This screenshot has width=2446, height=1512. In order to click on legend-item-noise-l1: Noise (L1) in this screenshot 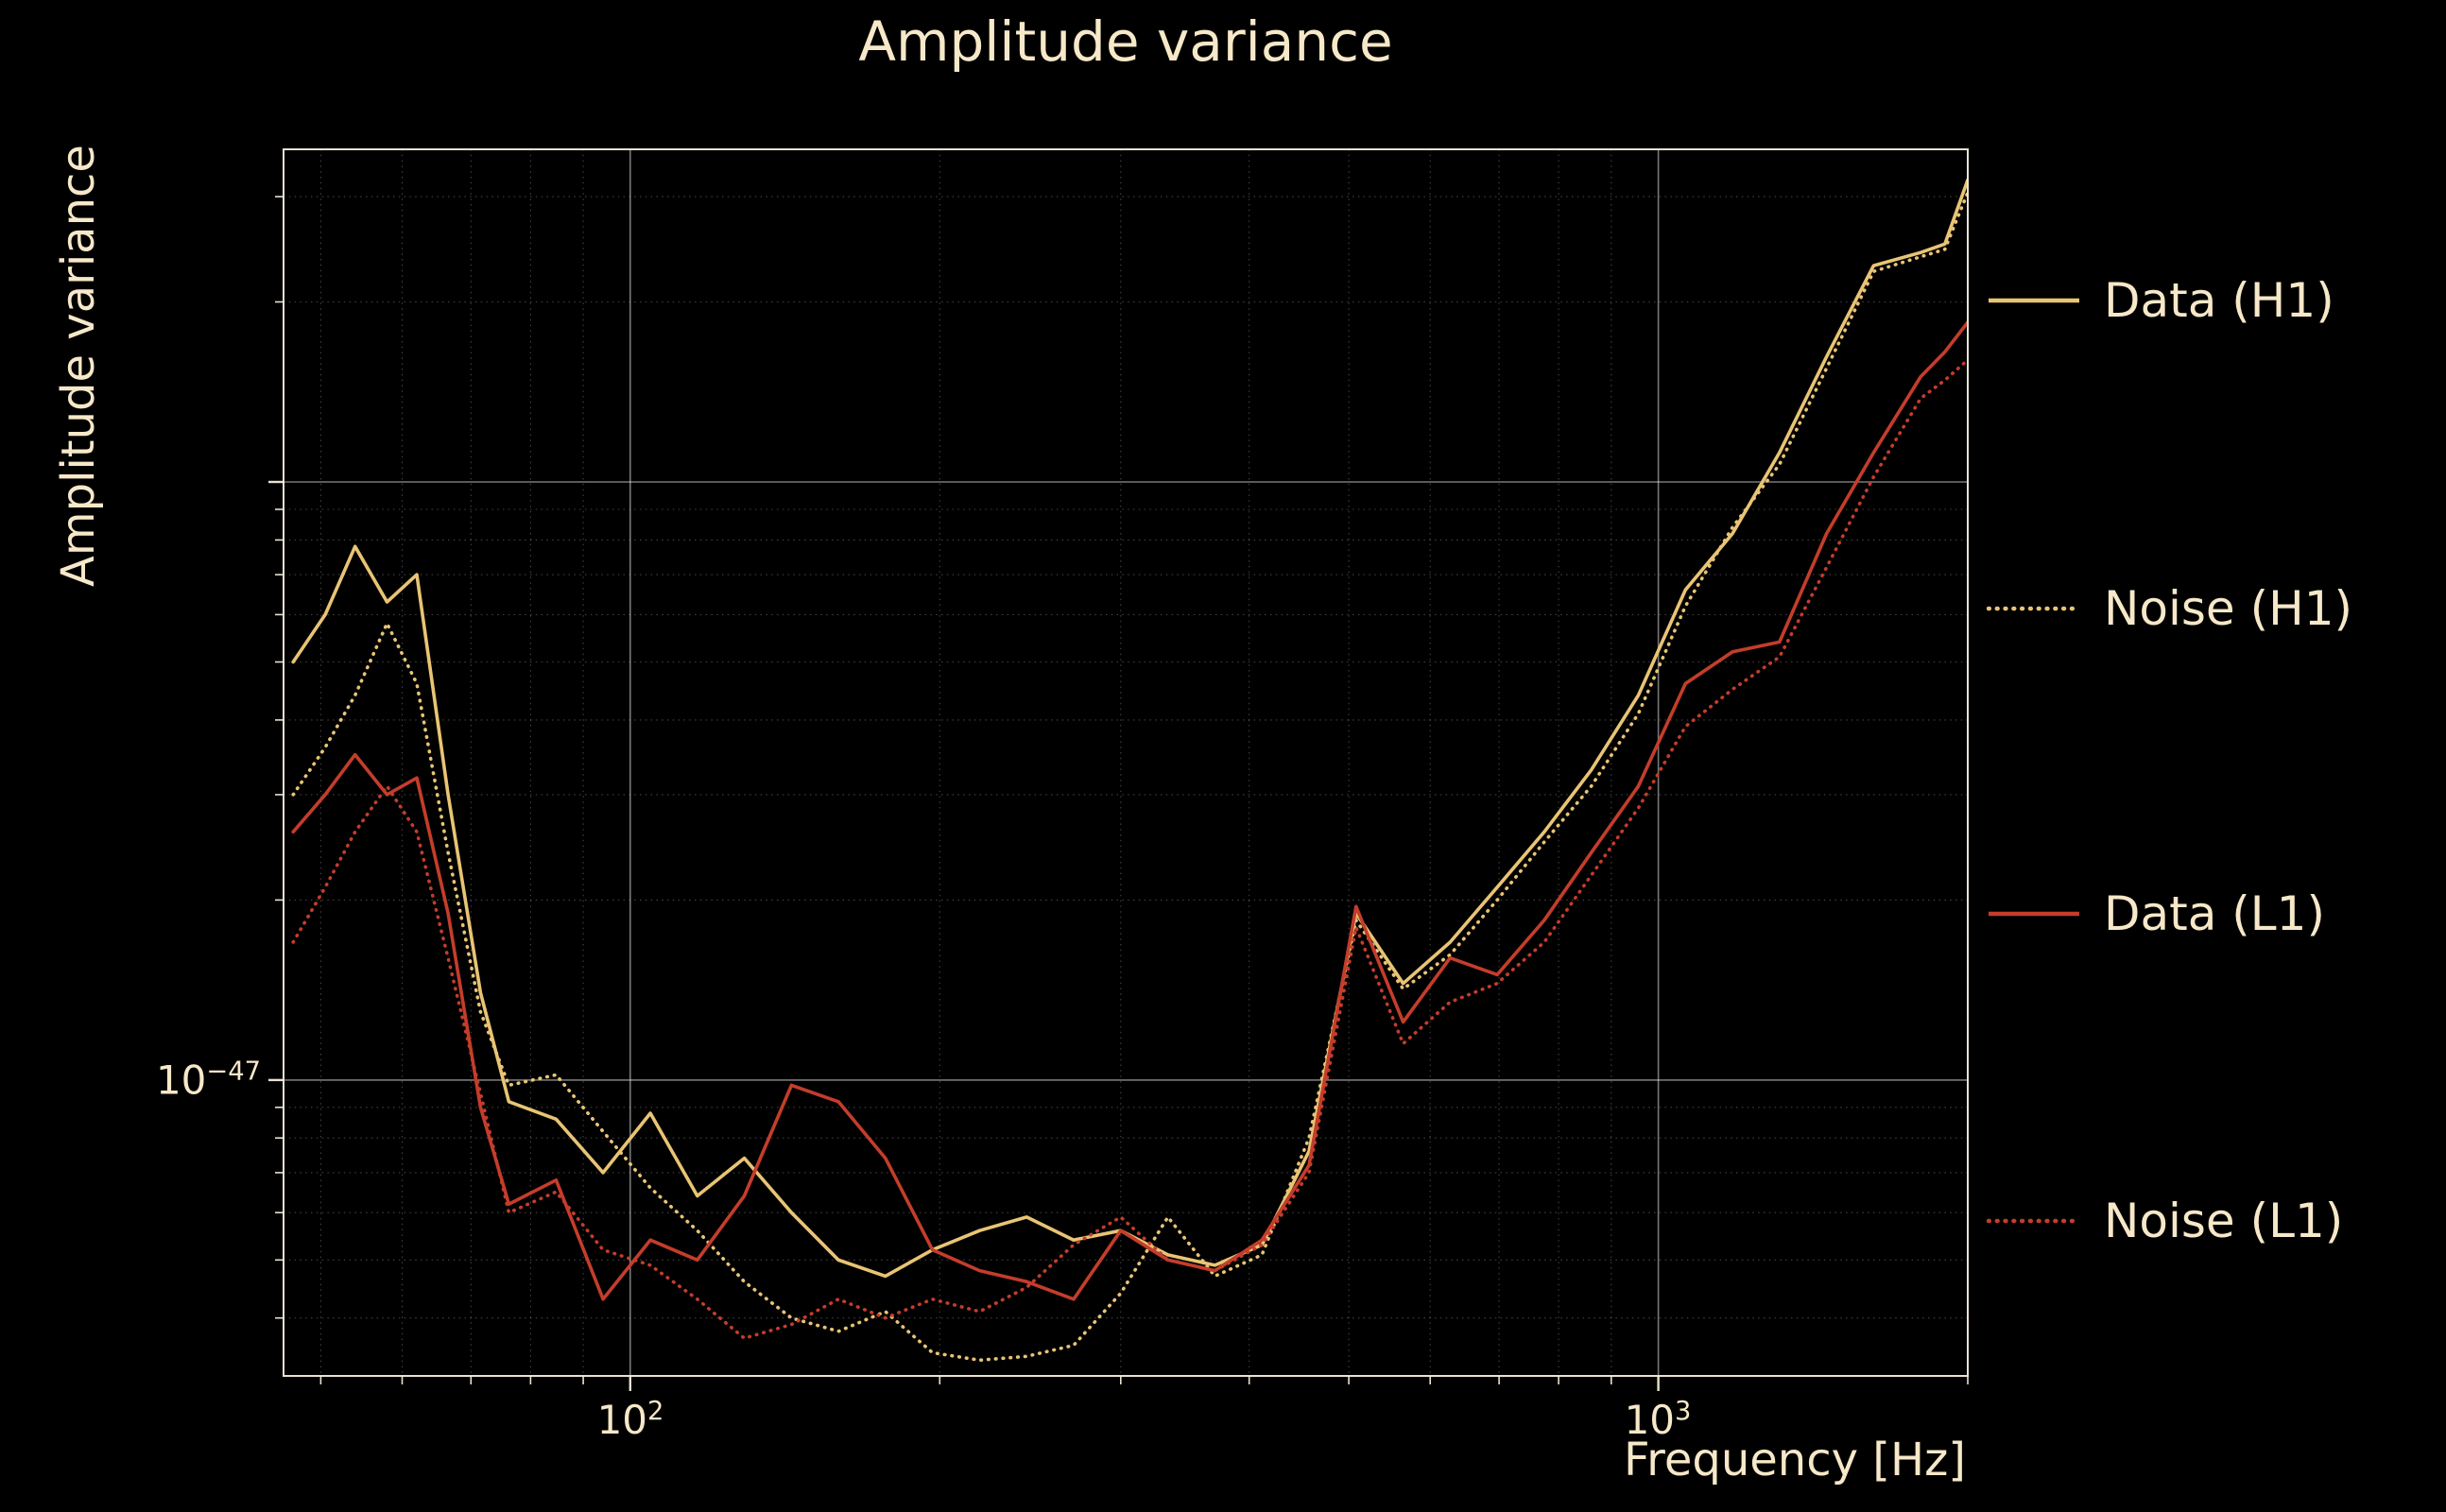, I will do `click(2165, 1221)`.